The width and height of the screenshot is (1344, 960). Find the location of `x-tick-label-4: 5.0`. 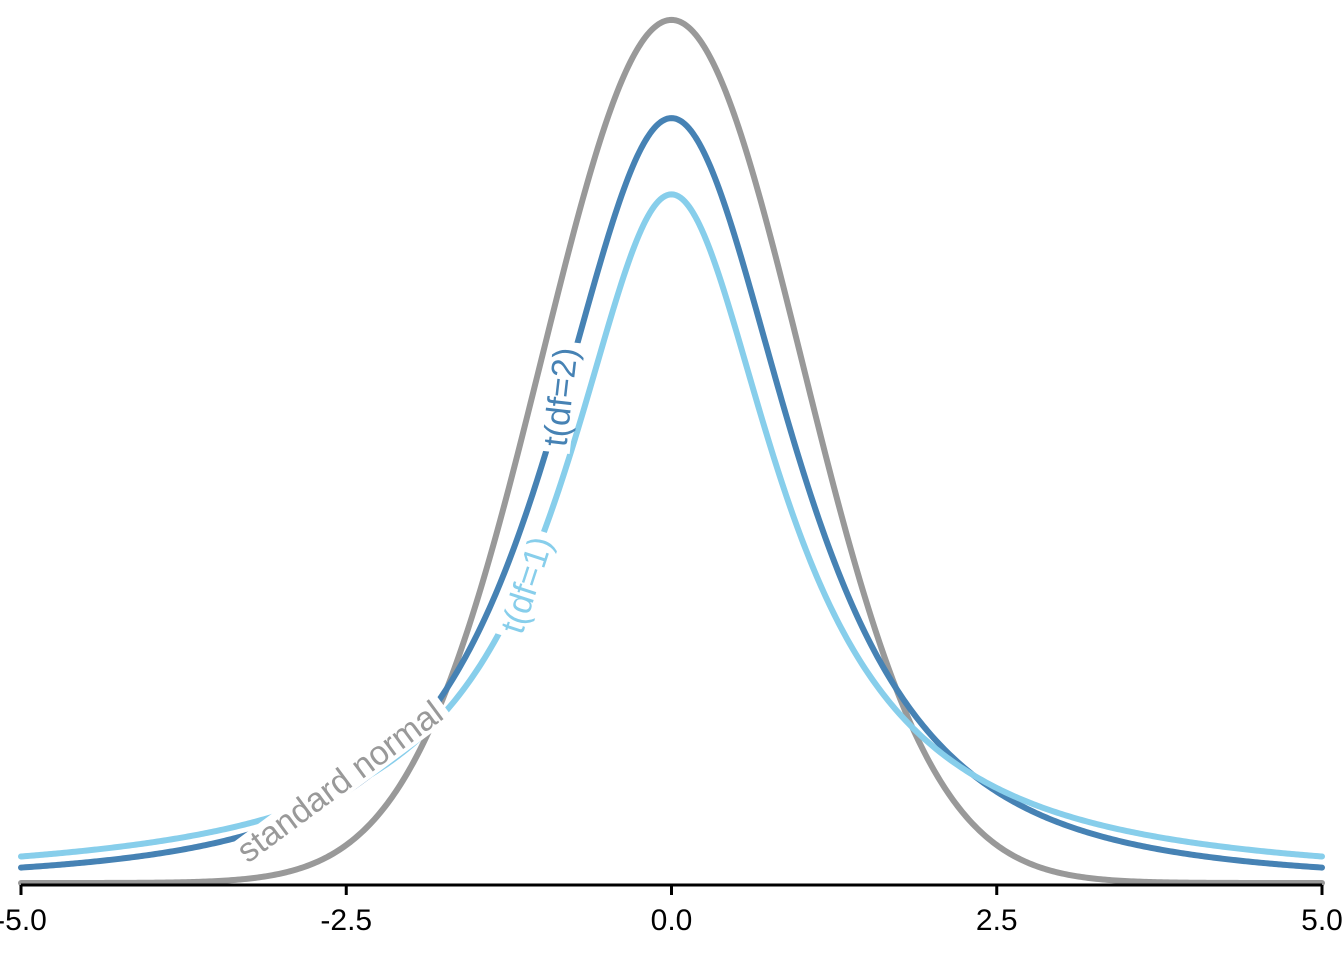

x-tick-label-4: 5.0 is located at coordinates (1322, 920).